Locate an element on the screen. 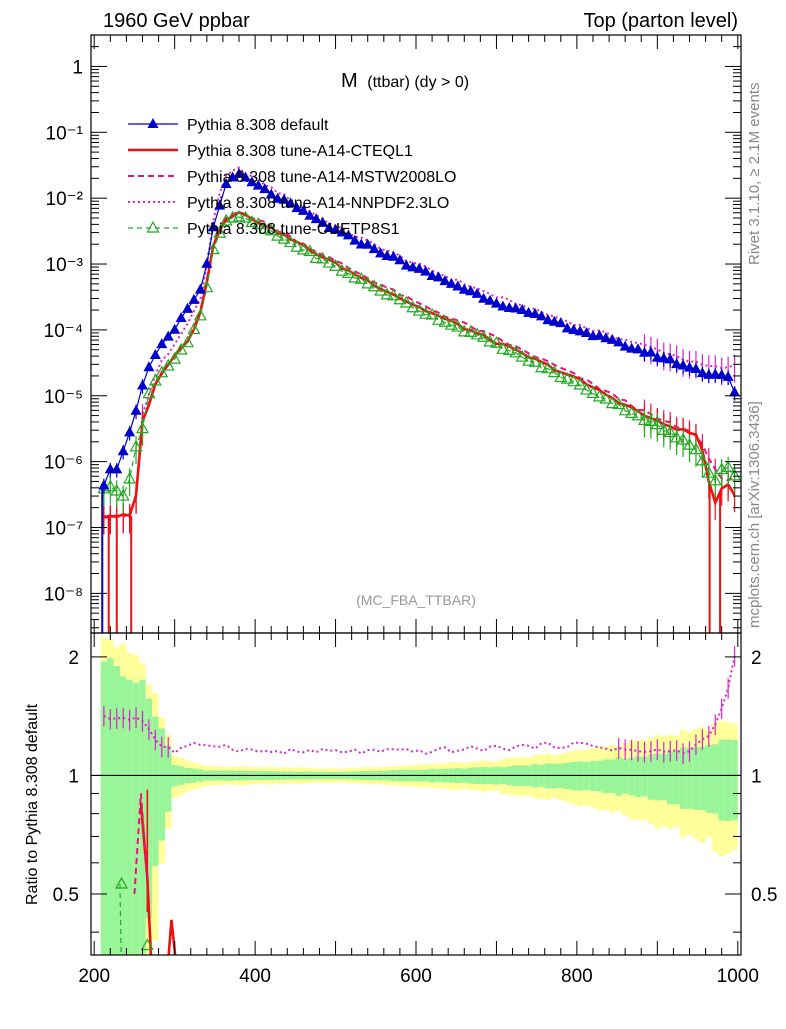 The image size is (786, 1029). ratio-line-cuetp is located at coordinates (120, 919).